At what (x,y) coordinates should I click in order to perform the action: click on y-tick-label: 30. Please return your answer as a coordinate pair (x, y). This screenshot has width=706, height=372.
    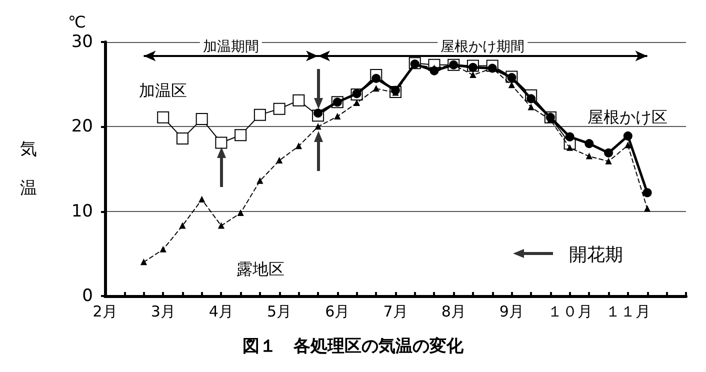
    Looking at the image, I should click on (82, 42).